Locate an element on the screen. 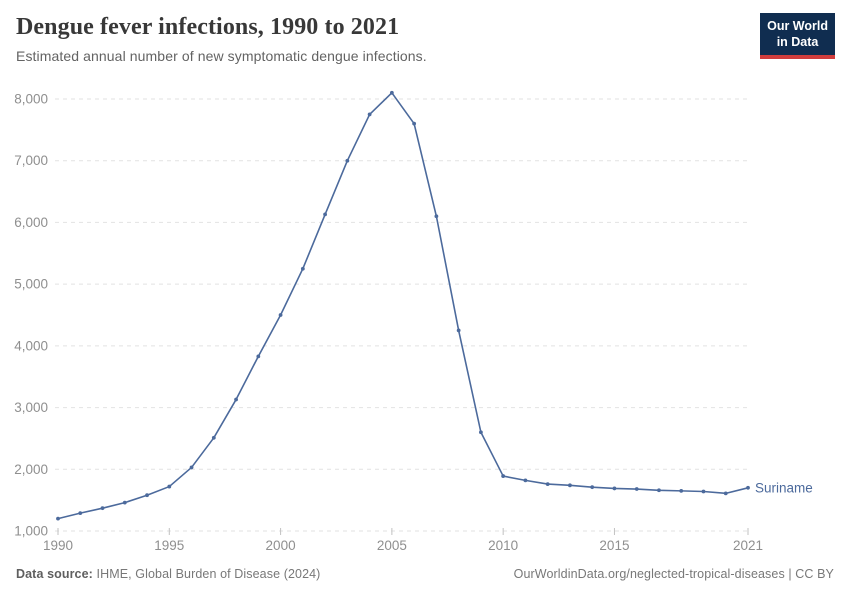 This screenshot has height=600, width=850. svg-text: 2005 is located at coordinates (392, 545).